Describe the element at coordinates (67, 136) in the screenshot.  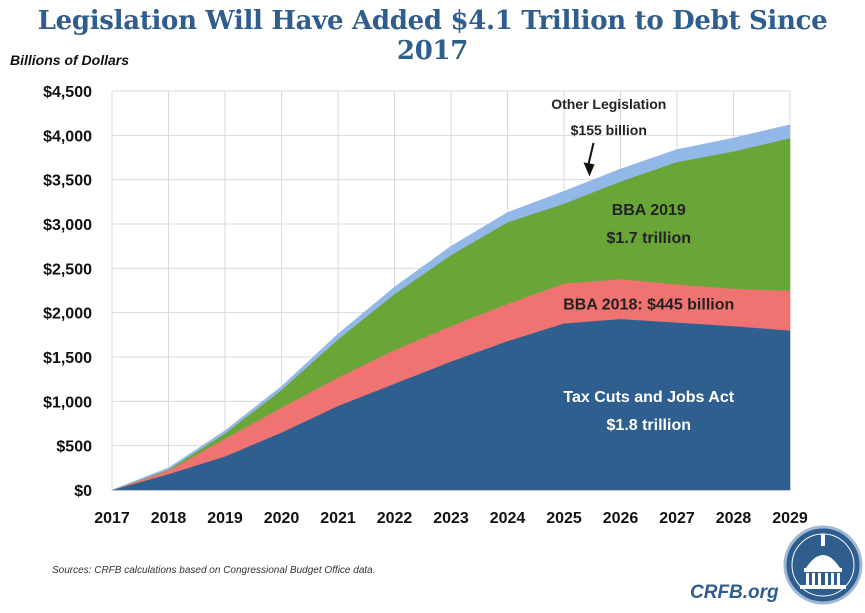
I see `y-tick-label-8: $4,000` at that location.